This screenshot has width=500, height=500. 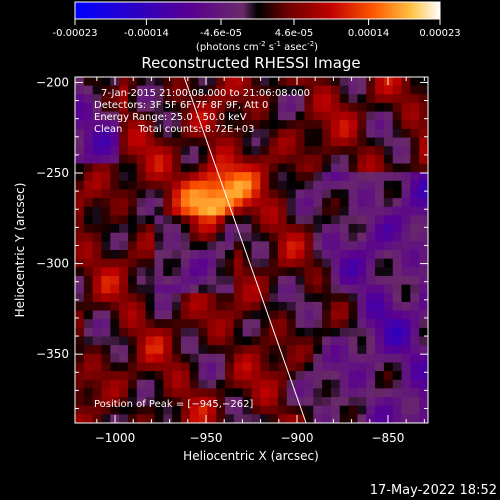 I want to click on y-tick-label: −200, so click(x=52, y=82).